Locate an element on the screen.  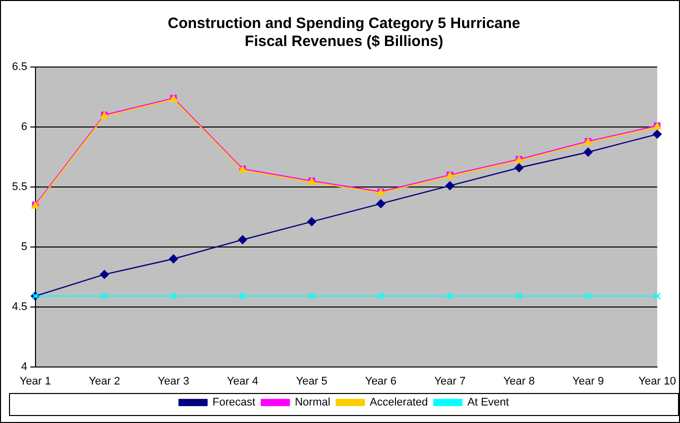
chart-title: Construction and Spending Category 5 Hurricane Fiscal Revenues ($ Billions) is located at coordinates (344, 32).